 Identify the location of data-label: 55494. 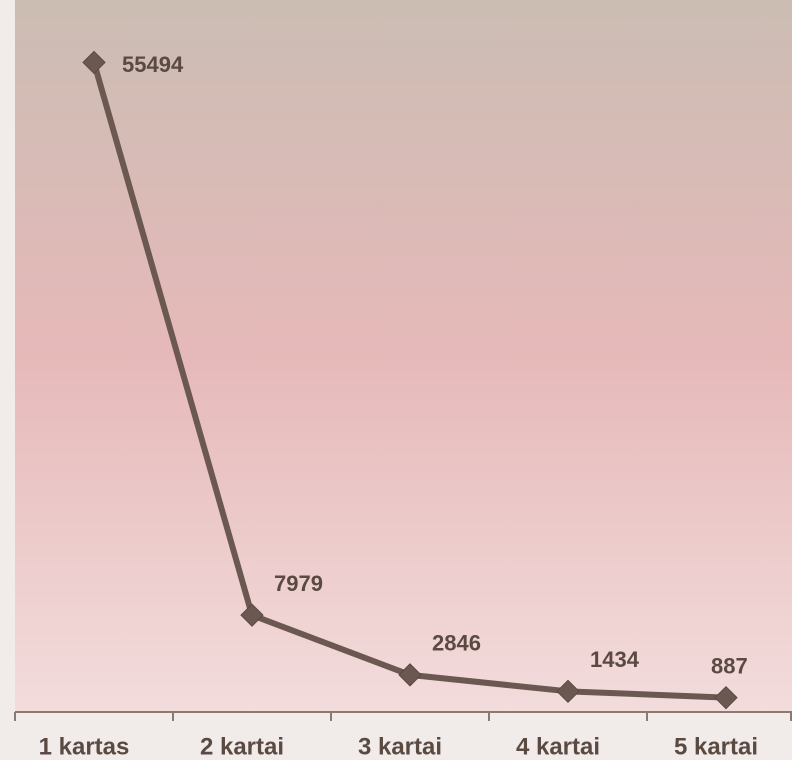
(153, 64).